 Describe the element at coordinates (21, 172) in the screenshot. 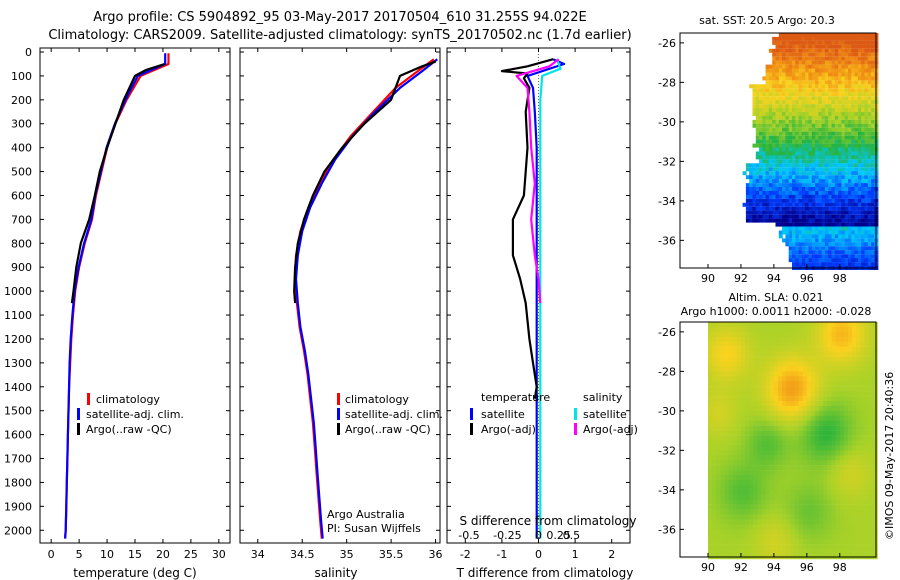

I see `depth-tick-label: 500` at that location.